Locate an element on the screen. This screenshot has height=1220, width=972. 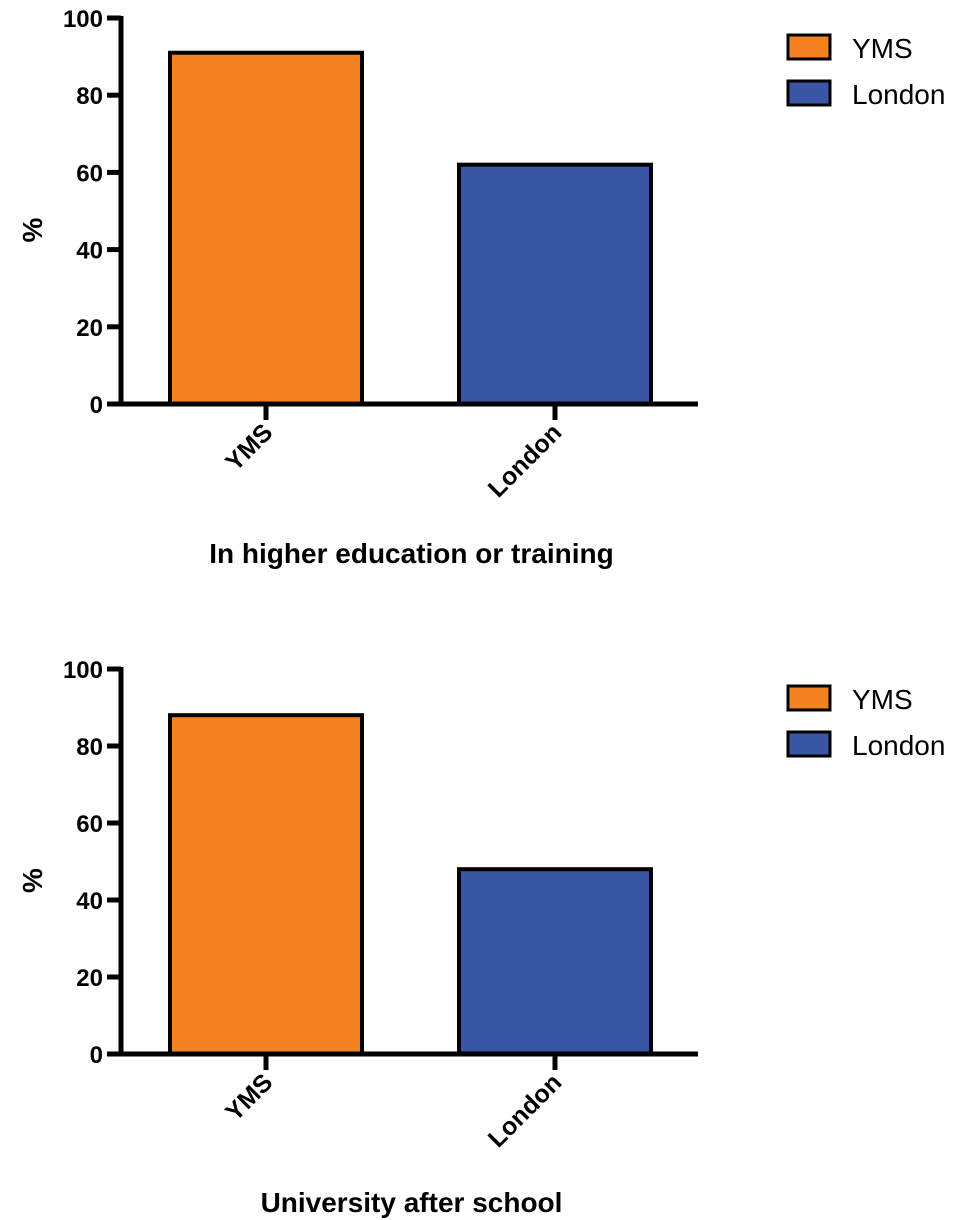
x-axis-title: University after school is located at coordinates (412, 1202).